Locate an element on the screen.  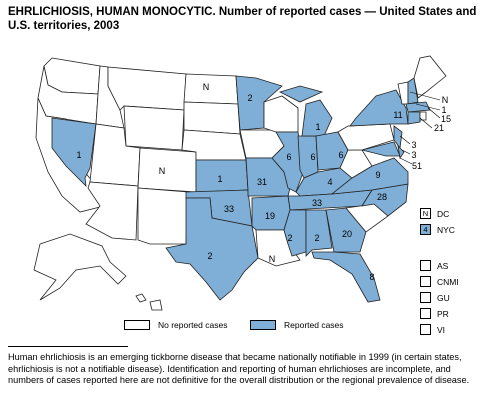
territory-pr-box is located at coordinates (425, 313).